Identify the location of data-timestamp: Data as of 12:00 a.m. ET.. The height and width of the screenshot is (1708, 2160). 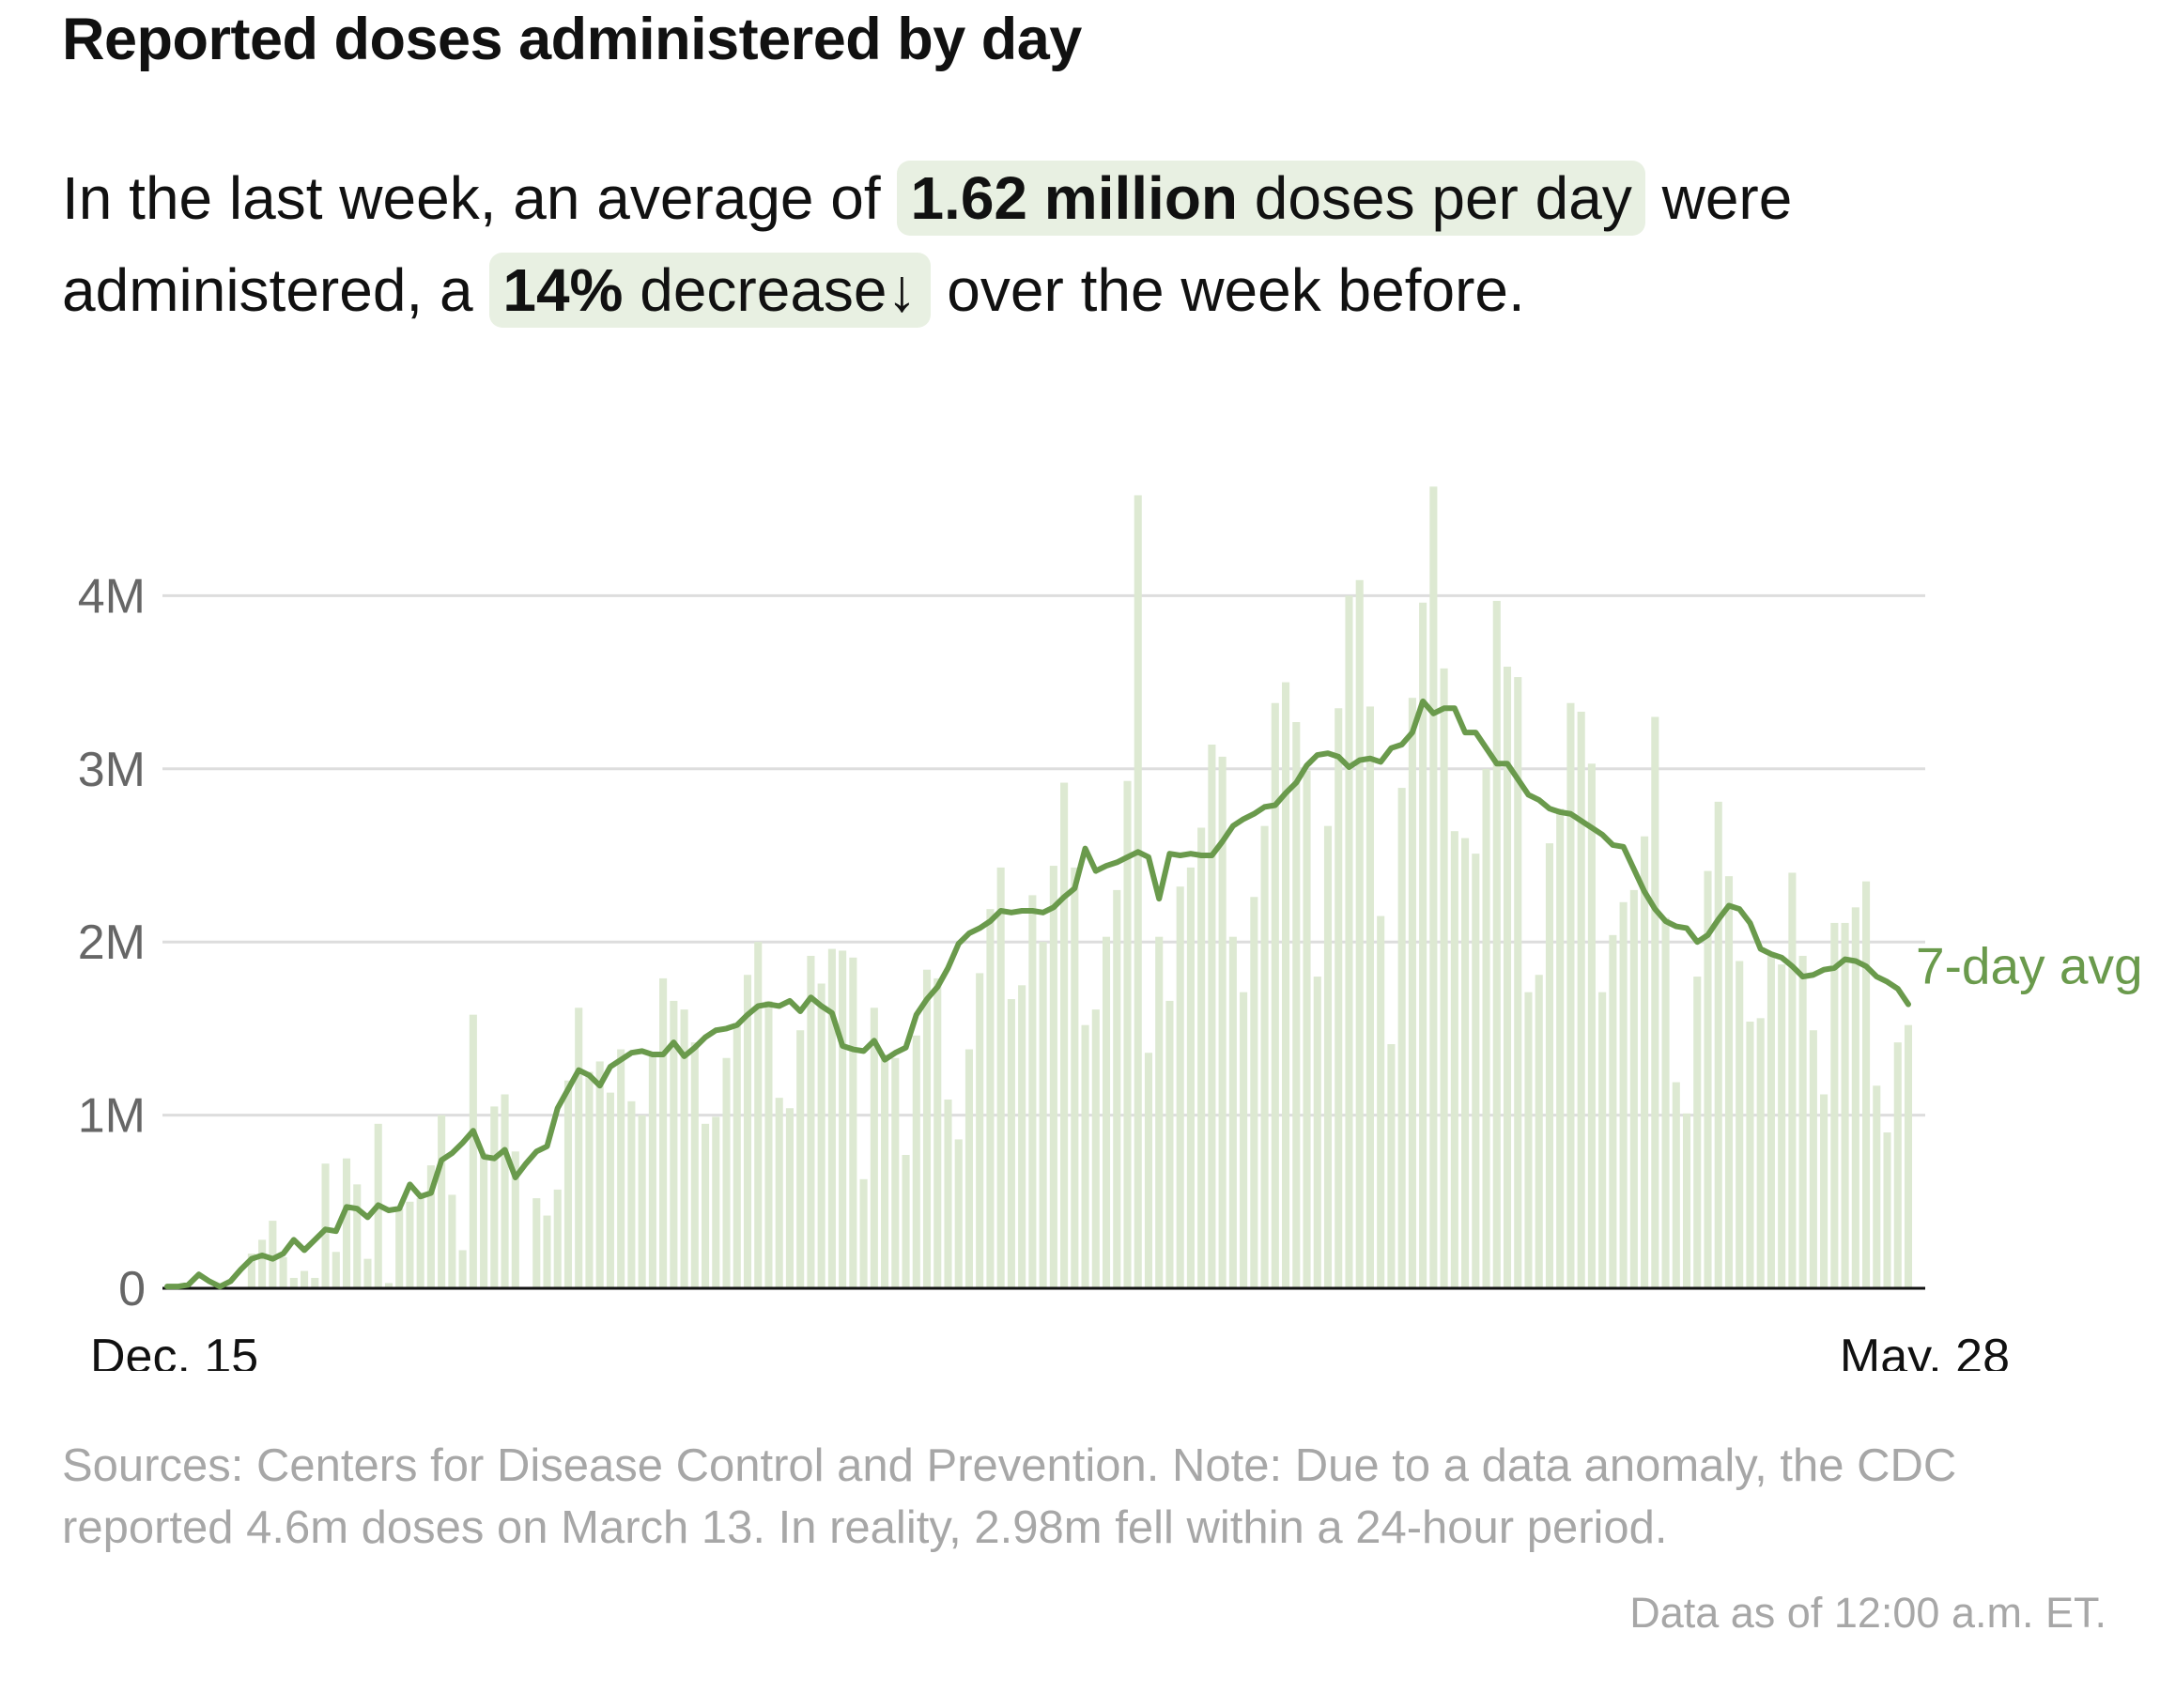
(1867, 1613).